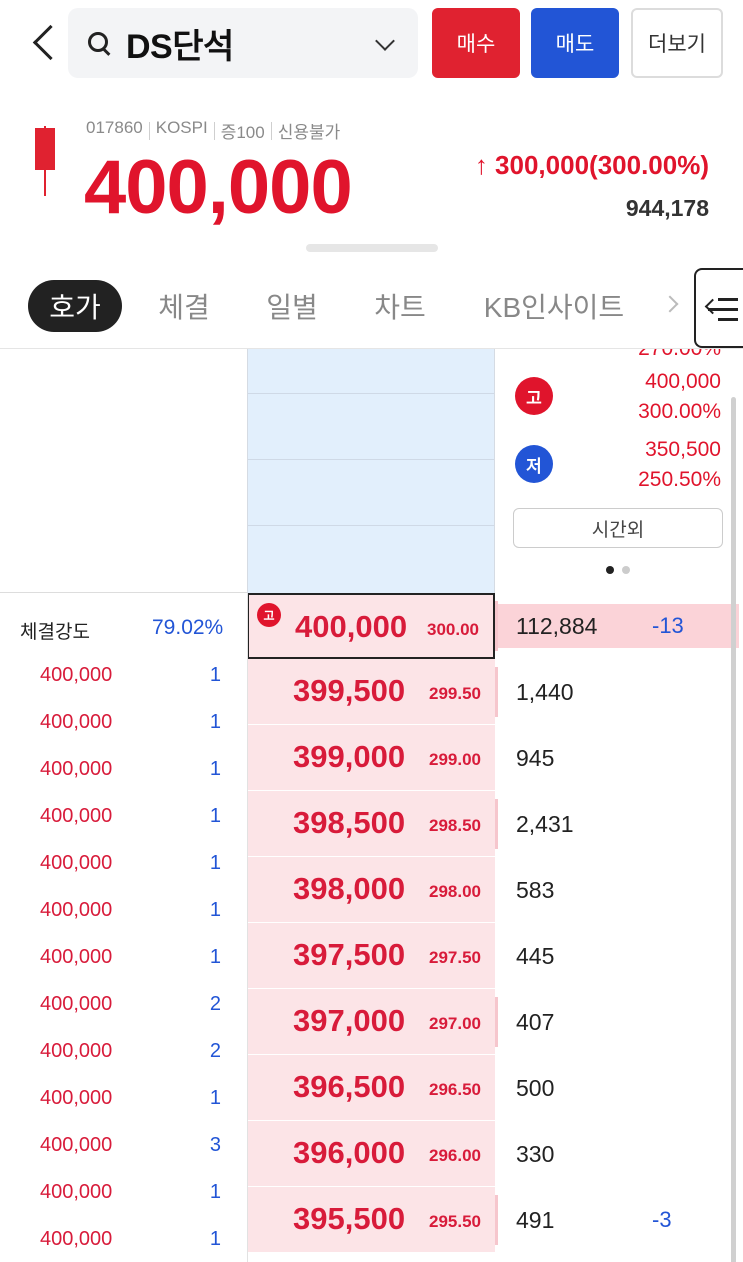 The width and height of the screenshot is (743, 1262). What do you see at coordinates (180, 46) in the screenshot?
I see `stock-name: DS단석` at bounding box center [180, 46].